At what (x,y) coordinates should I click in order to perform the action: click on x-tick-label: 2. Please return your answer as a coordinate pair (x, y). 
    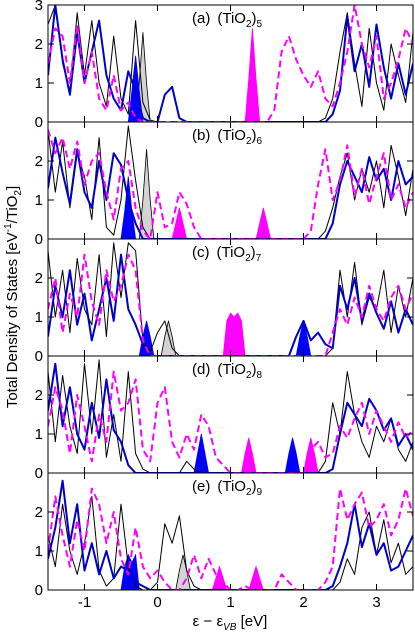
    Looking at the image, I should click on (303, 602).